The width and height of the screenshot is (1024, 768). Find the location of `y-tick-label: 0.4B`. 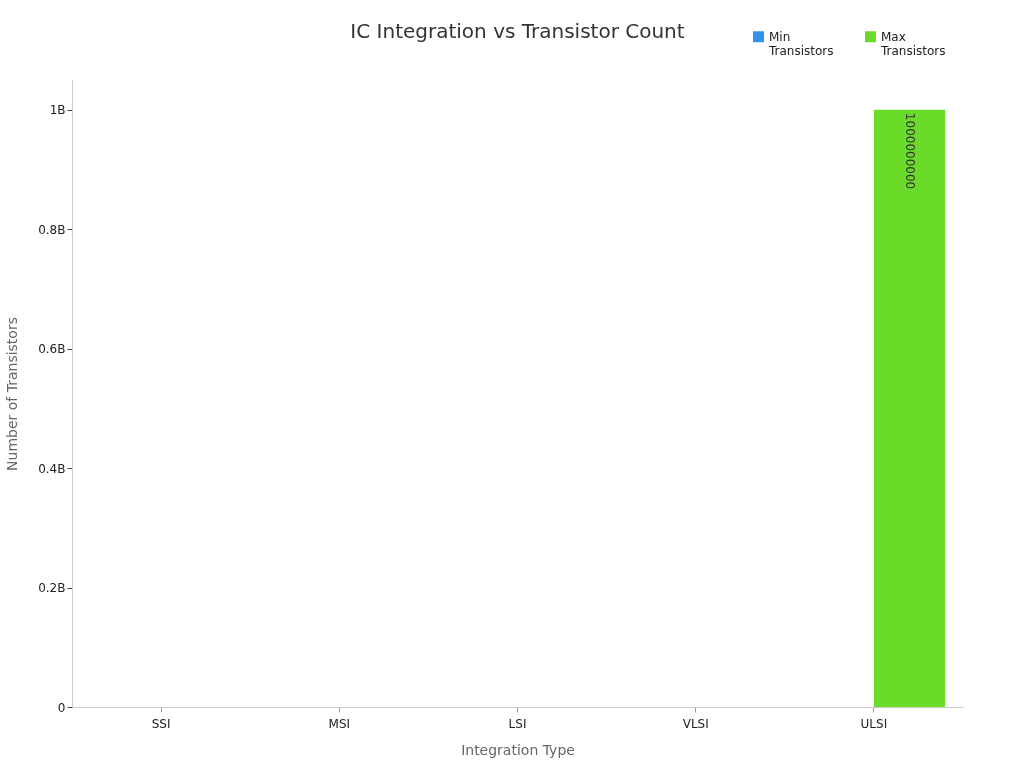

y-tick-label: 0.4B is located at coordinates (52, 468).